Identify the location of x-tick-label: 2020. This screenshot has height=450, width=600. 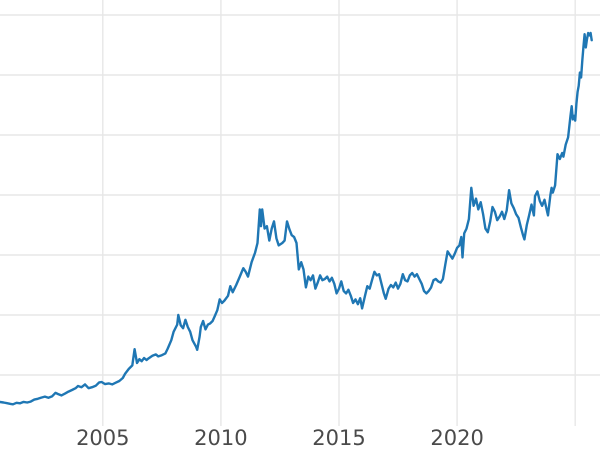
(457, 438).